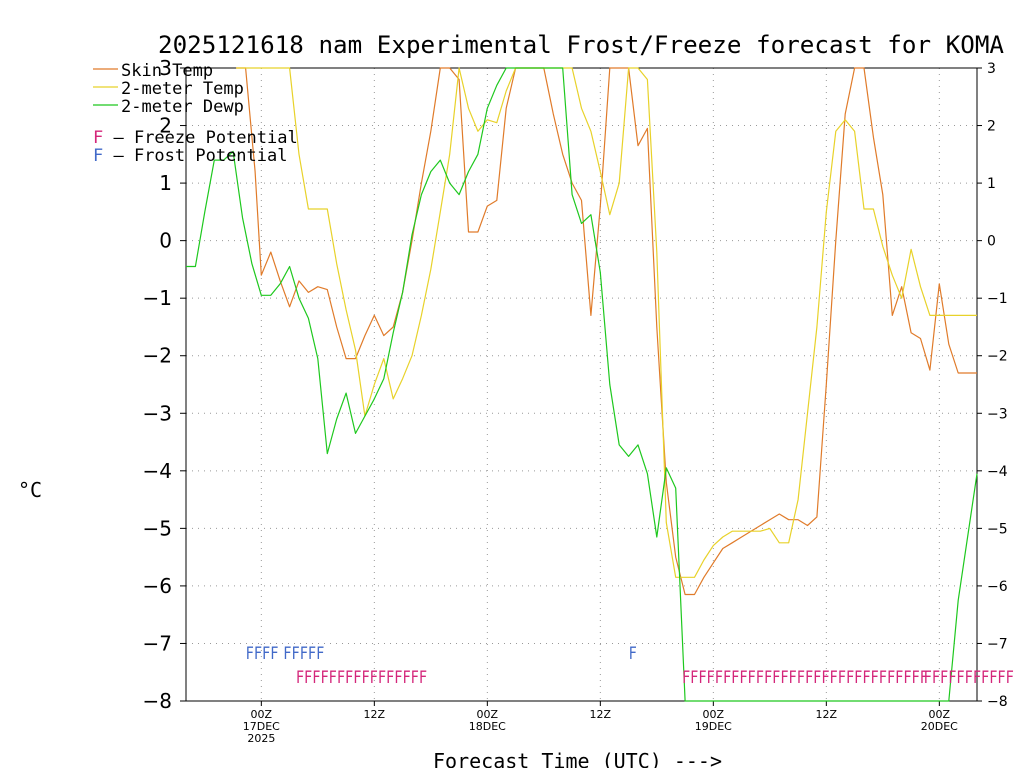 This screenshot has width=1024, height=768. What do you see at coordinates (997, 644) in the screenshot?
I see `y-tick-label-right: −7` at bounding box center [997, 644].